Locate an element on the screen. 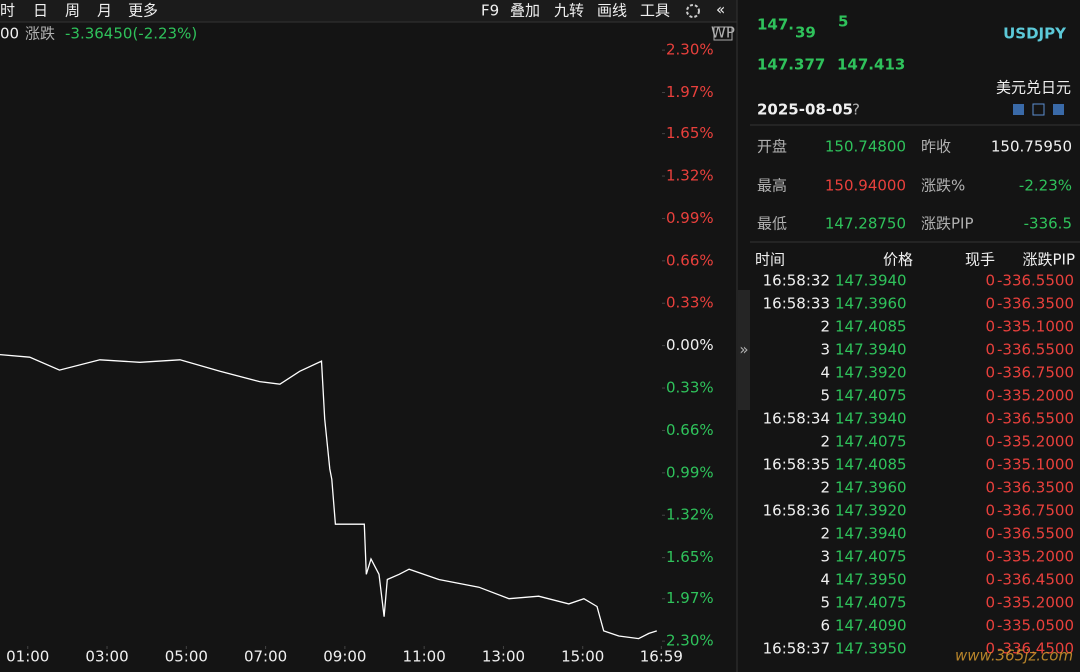 The width and height of the screenshot is (1080, 672). tick-cell: 16:58:37 is located at coordinates (796, 649).